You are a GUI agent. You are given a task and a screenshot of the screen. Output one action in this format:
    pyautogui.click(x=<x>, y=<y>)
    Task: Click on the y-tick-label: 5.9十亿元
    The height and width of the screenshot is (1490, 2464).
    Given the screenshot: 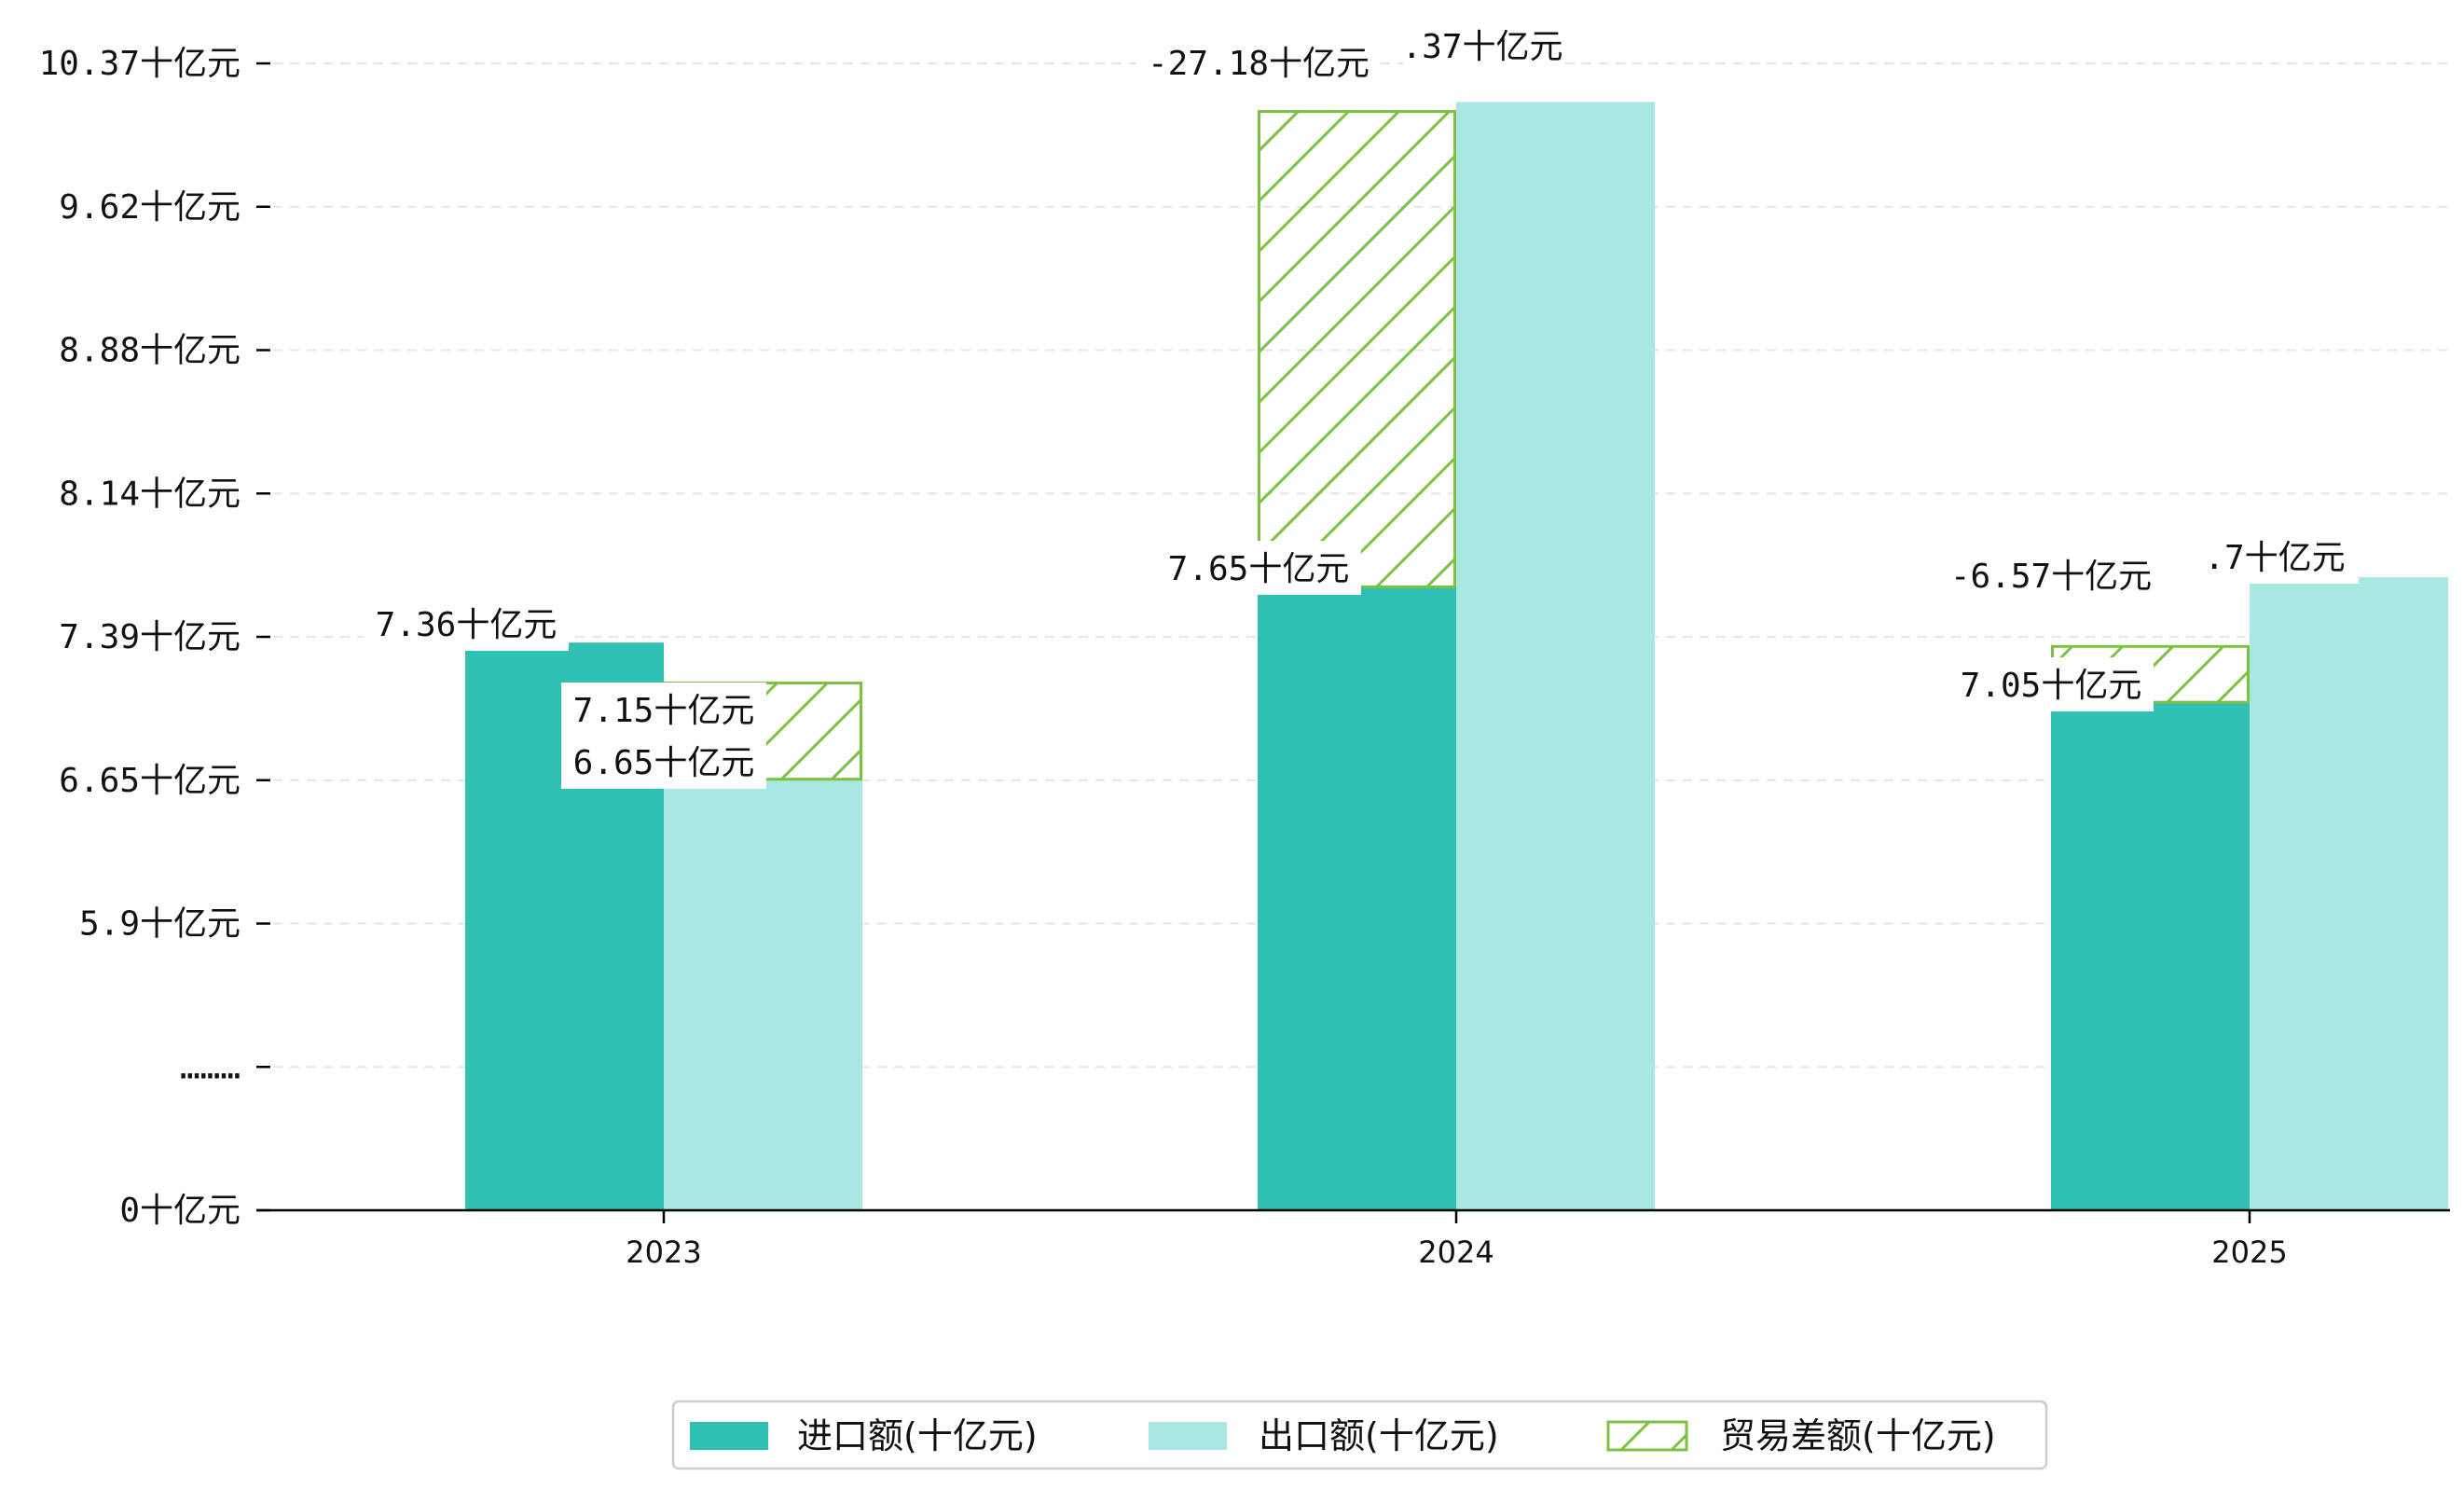 What is the action you would take?
    pyautogui.click(x=160, y=924)
    